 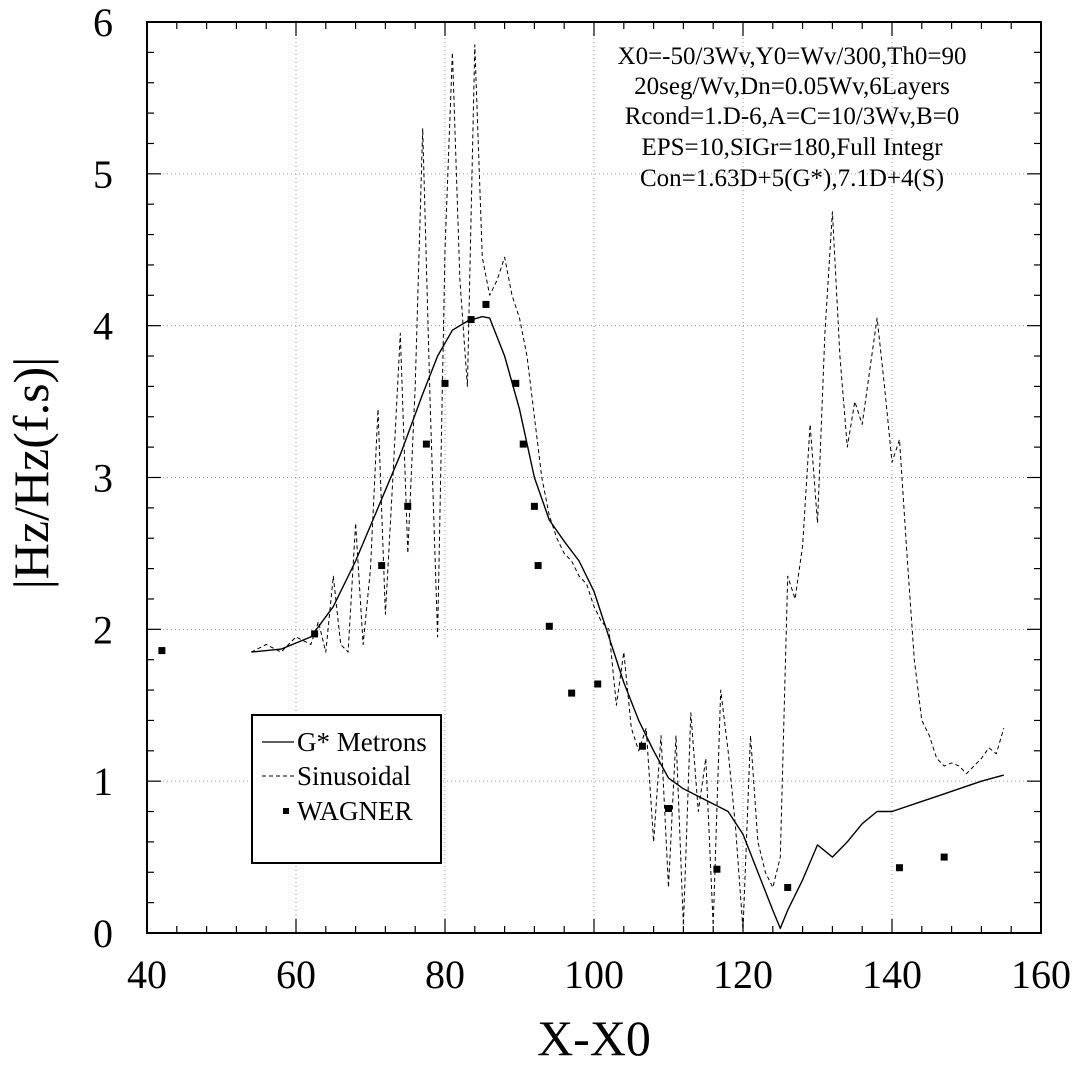 I want to click on x-tick-label: 140, so click(x=892, y=974).